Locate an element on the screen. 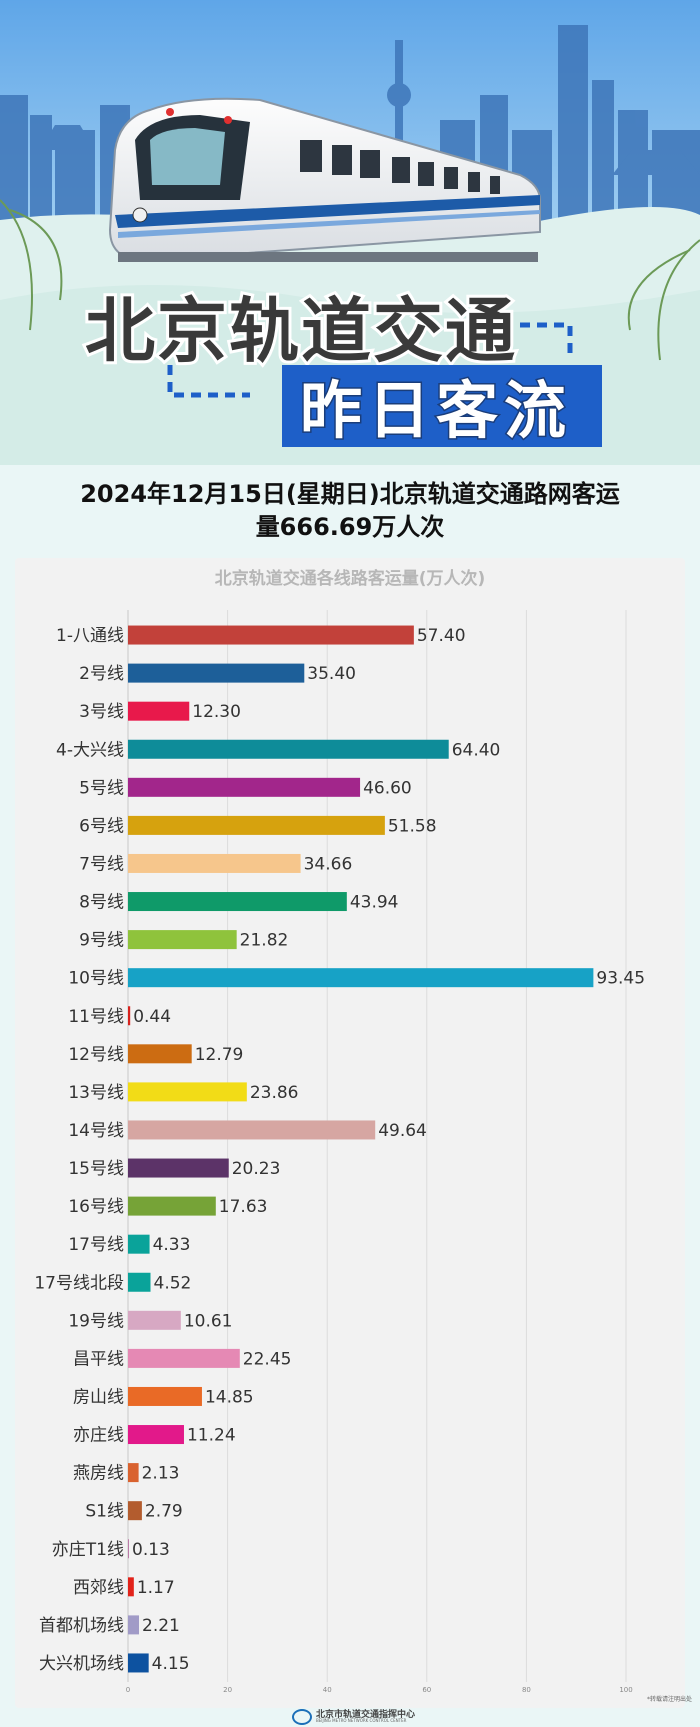 The width and height of the screenshot is (700, 1727). category-label: 10号线 is located at coordinates (96, 979).